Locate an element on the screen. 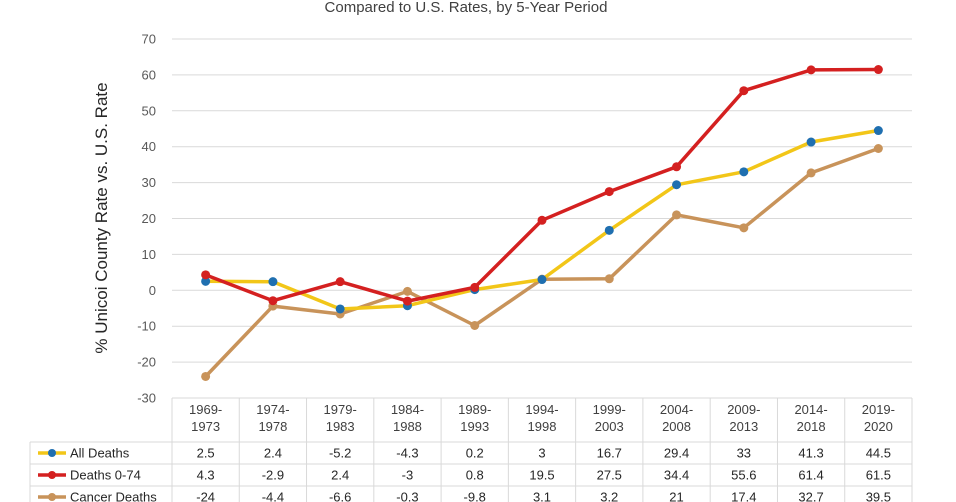 This screenshot has height=502, width=956. table-cell: 29.4 is located at coordinates (676, 453).